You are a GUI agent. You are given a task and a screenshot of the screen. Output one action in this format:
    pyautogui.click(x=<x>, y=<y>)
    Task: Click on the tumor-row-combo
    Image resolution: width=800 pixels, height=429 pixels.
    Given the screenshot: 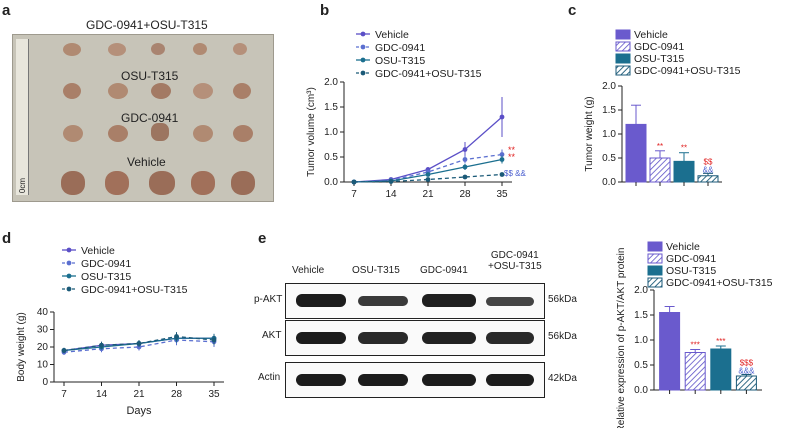 What is the action you would take?
    pyautogui.click(x=153, y=51)
    